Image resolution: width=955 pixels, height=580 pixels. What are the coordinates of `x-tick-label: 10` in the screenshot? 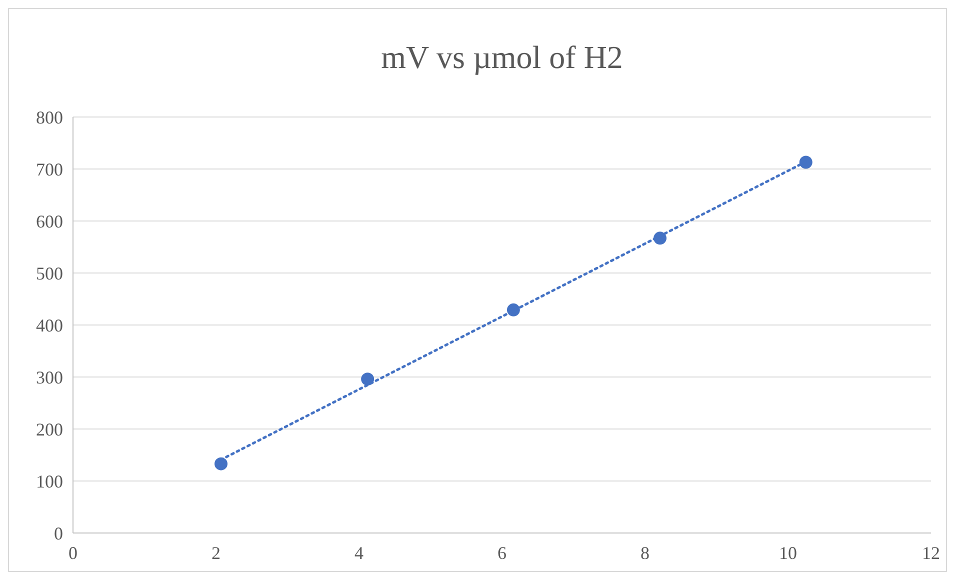 It's located at (788, 553).